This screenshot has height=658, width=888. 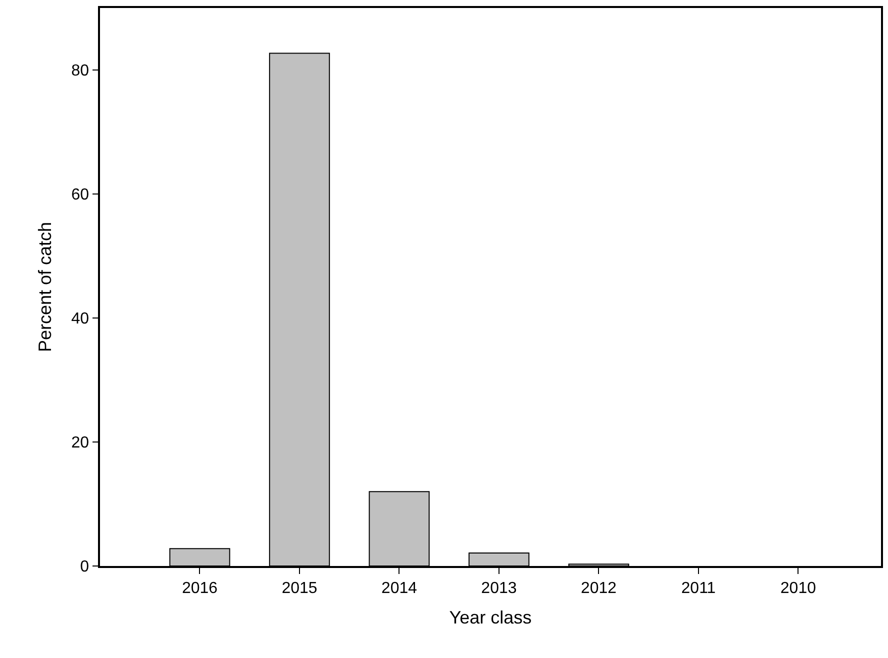 I want to click on x-tick-label: 2010, so click(x=798, y=588).